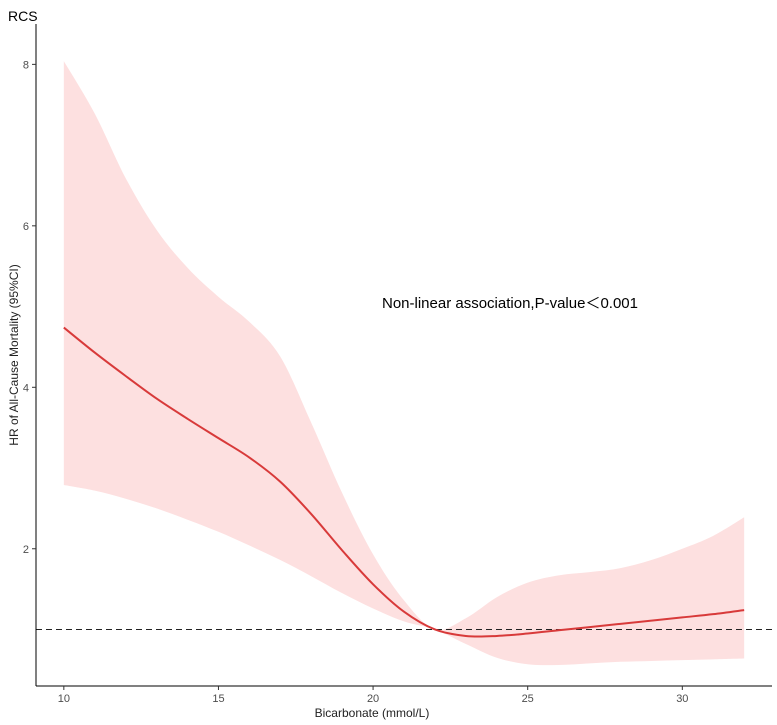 This screenshot has height=725, width=777. Describe the element at coordinates (23, 16) in the screenshot. I see `chart-title: RCS` at that location.